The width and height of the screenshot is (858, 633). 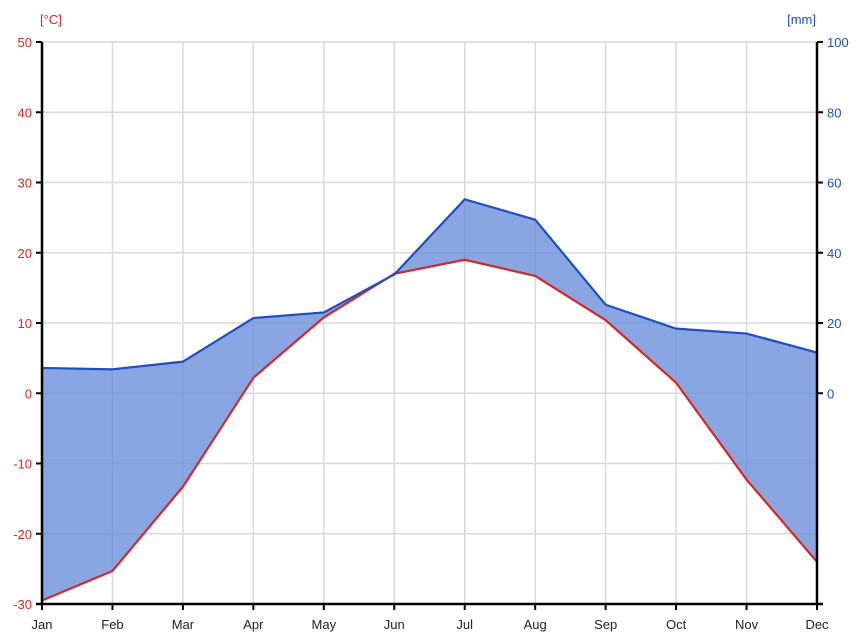 I want to click on left-tick-label: 10, so click(x=25, y=323).